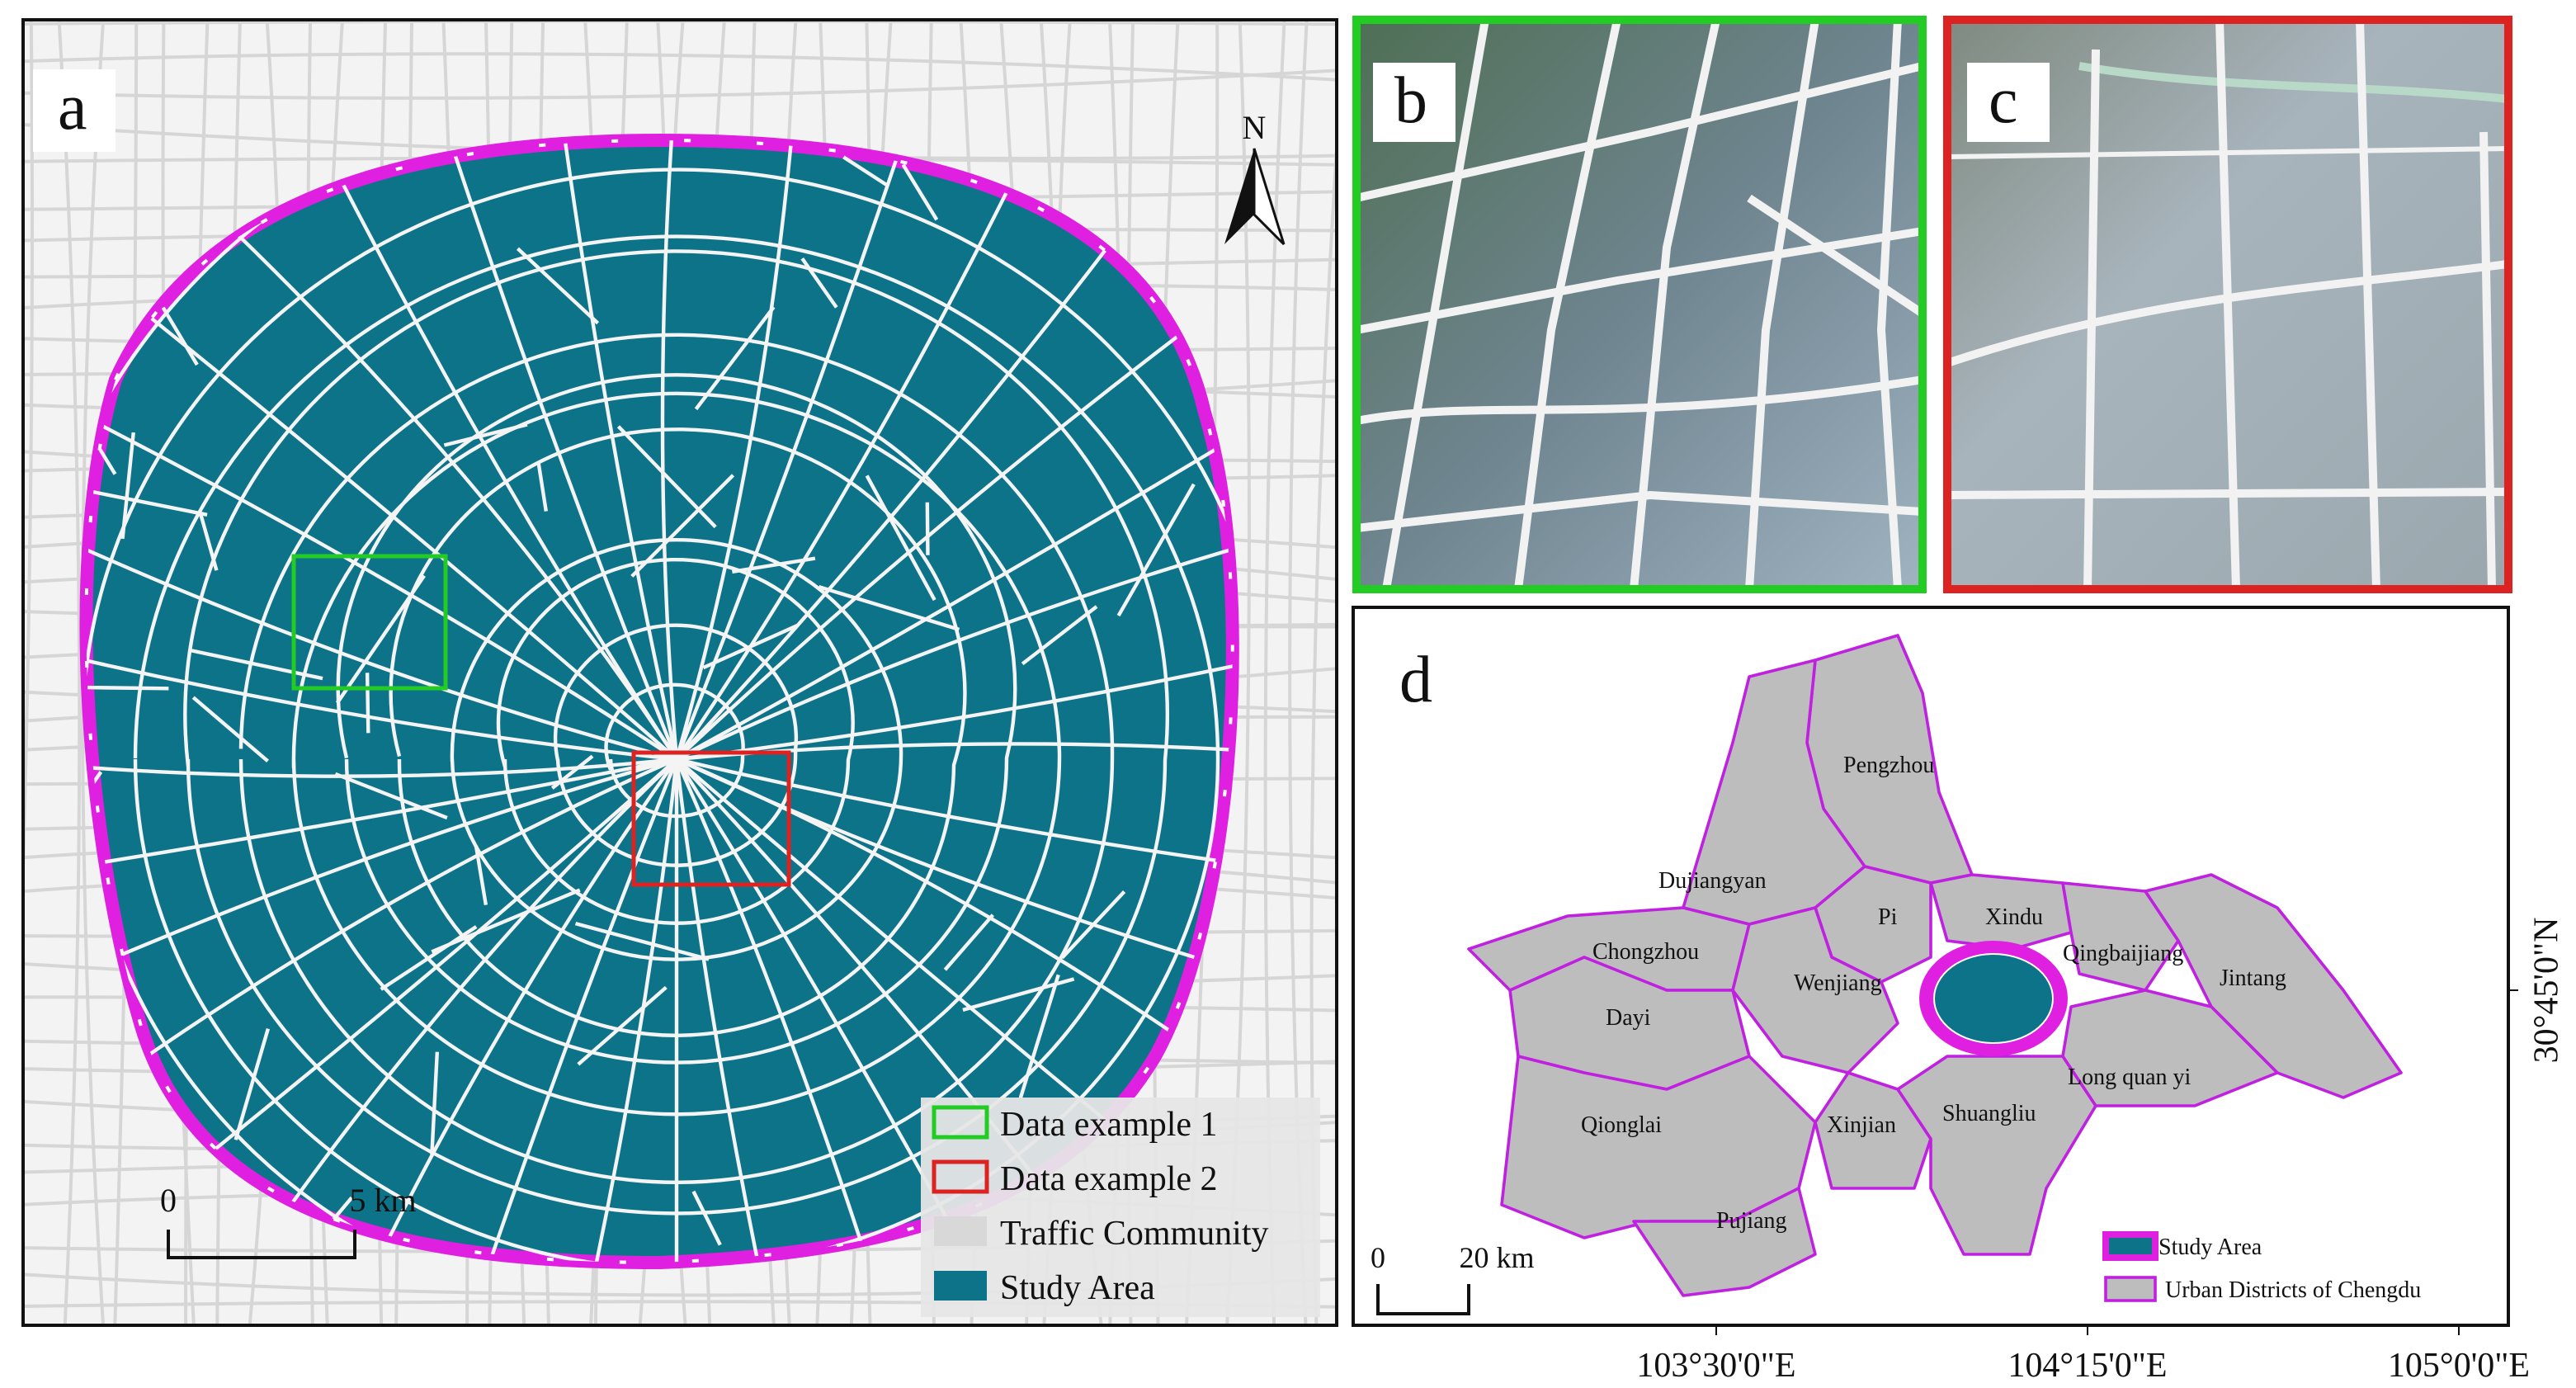 This screenshot has height=1388, width=2576. I want to click on panel-label: d, so click(1415, 680).